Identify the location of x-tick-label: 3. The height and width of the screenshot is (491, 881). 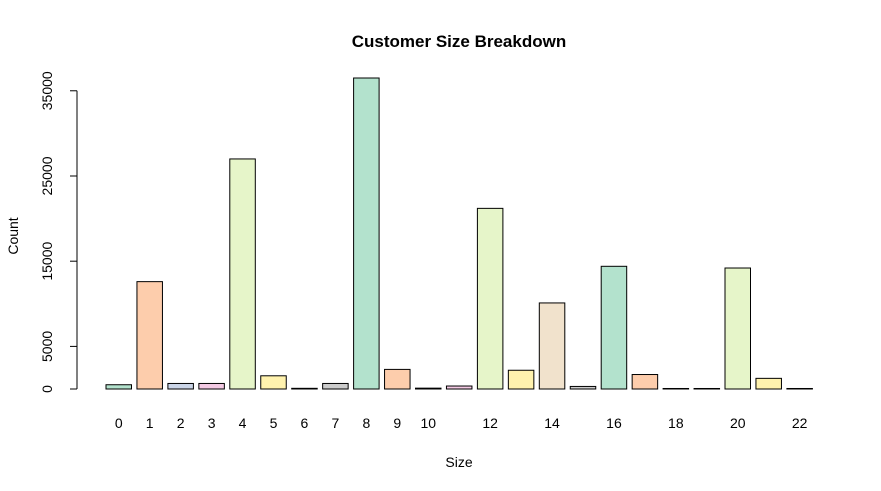
(212, 423).